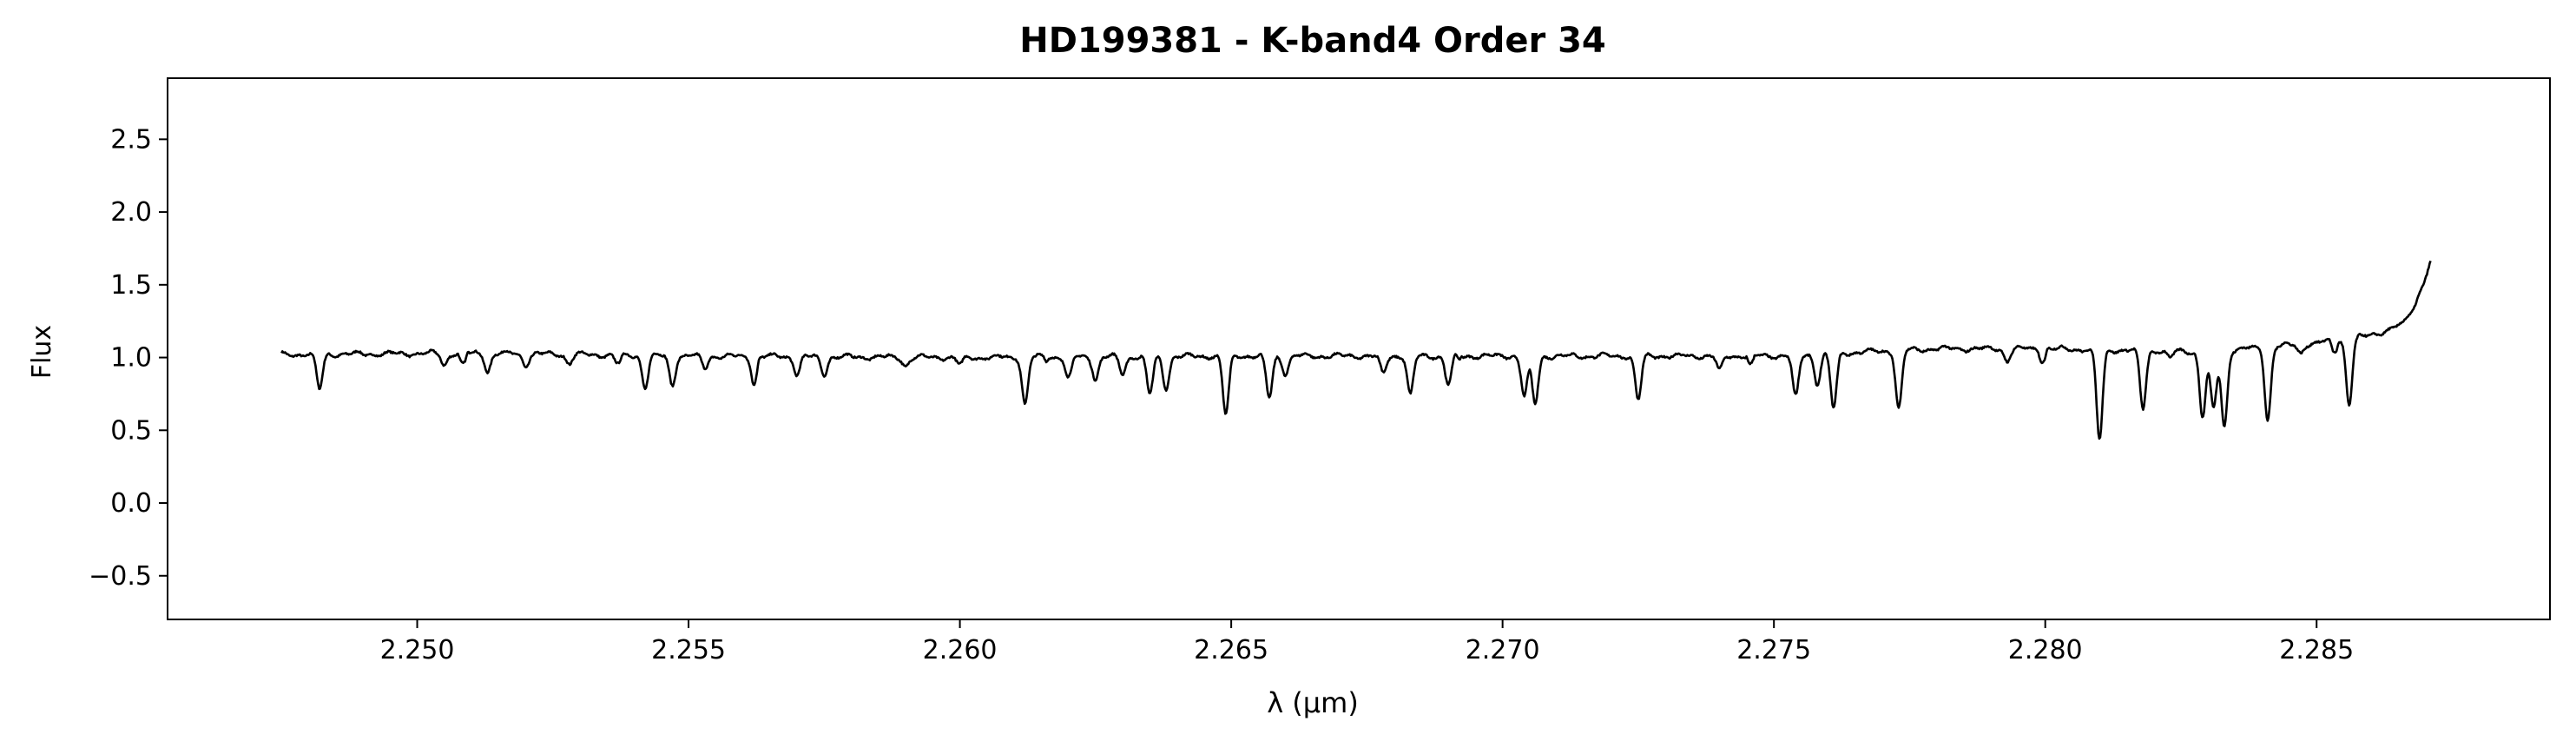 This screenshot has height=748, width=2576. I want to click on x-tick-label: 2.265, so click(1231, 650).